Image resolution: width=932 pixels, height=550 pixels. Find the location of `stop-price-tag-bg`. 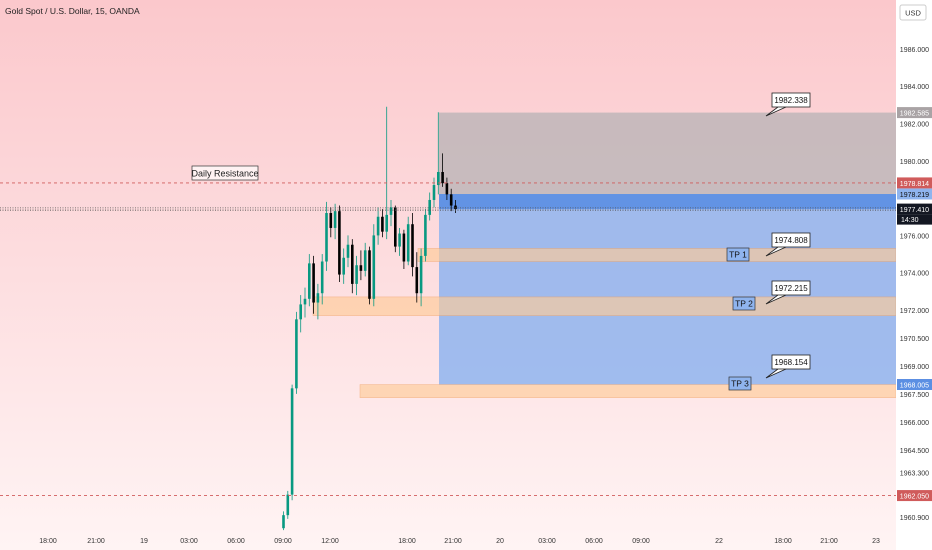

stop-price-tag-bg is located at coordinates (914, 113).